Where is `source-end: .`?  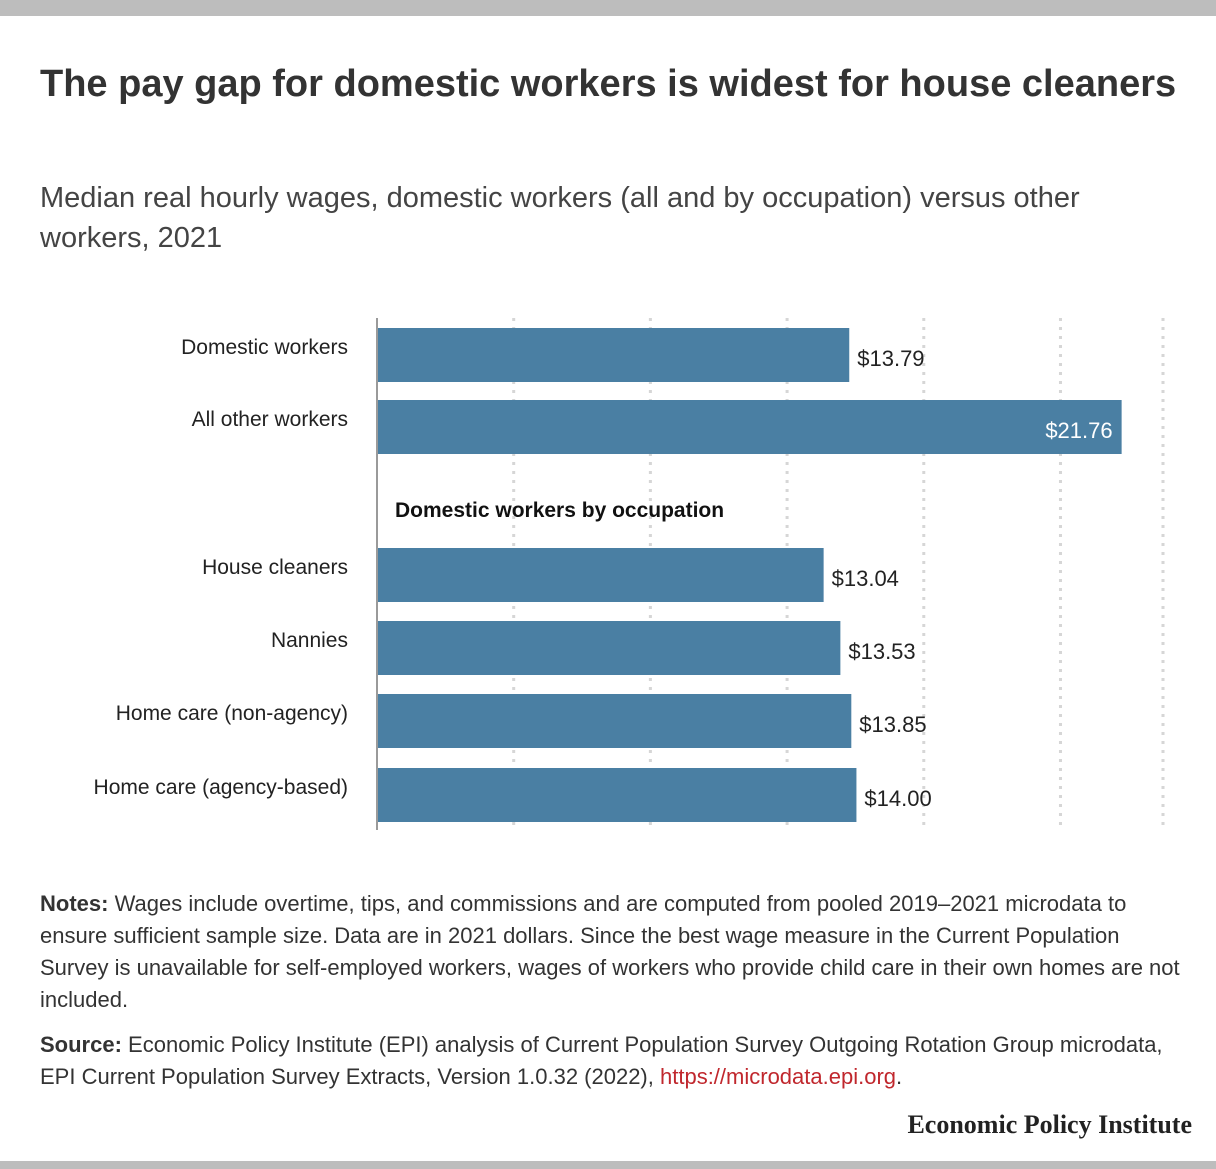 source-end: . is located at coordinates (899, 1076).